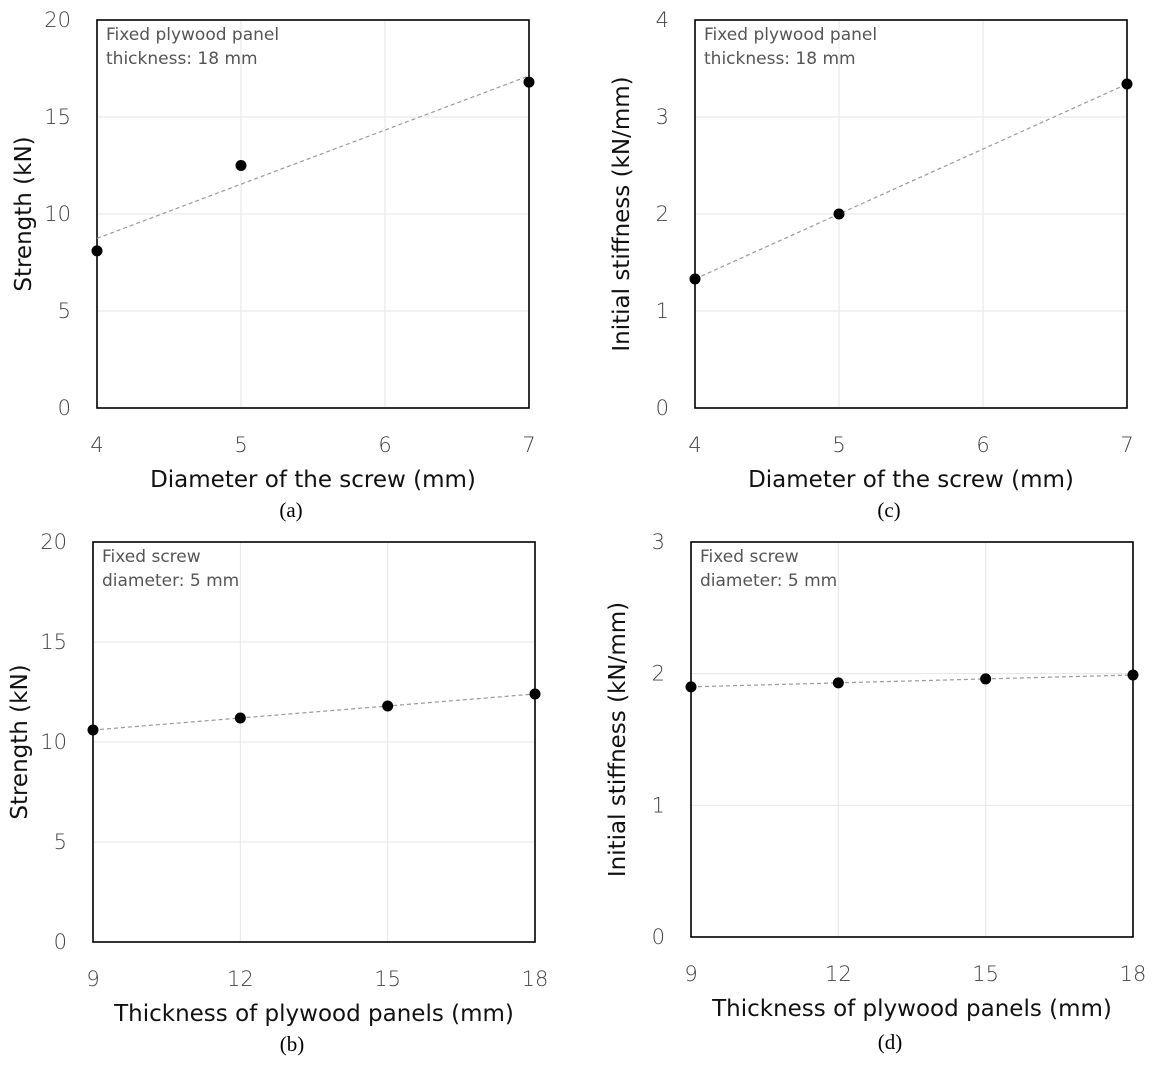 Image resolution: width=1155 pixels, height=1065 pixels. What do you see at coordinates (890, 1042) in the screenshot?
I see `panel-caption: (d)` at bounding box center [890, 1042].